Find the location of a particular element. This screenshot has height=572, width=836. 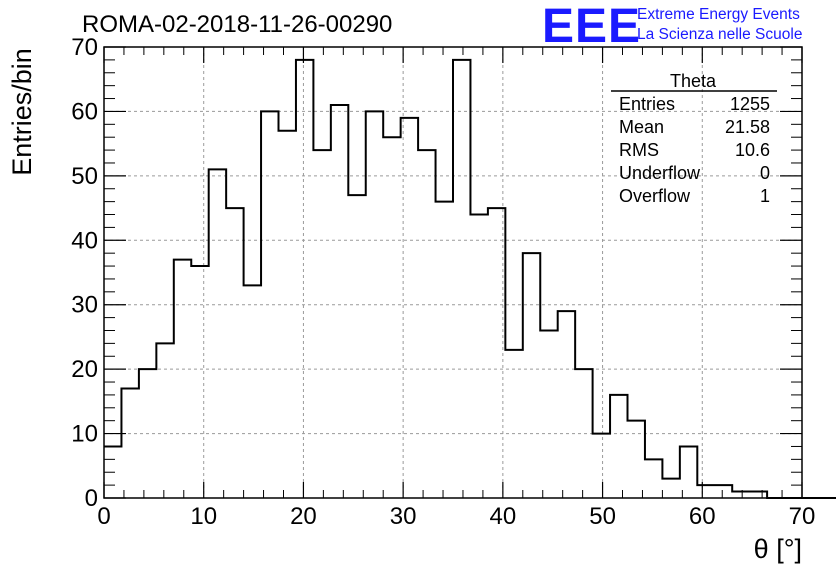

x-tick-label: 60 is located at coordinates (702, 516).